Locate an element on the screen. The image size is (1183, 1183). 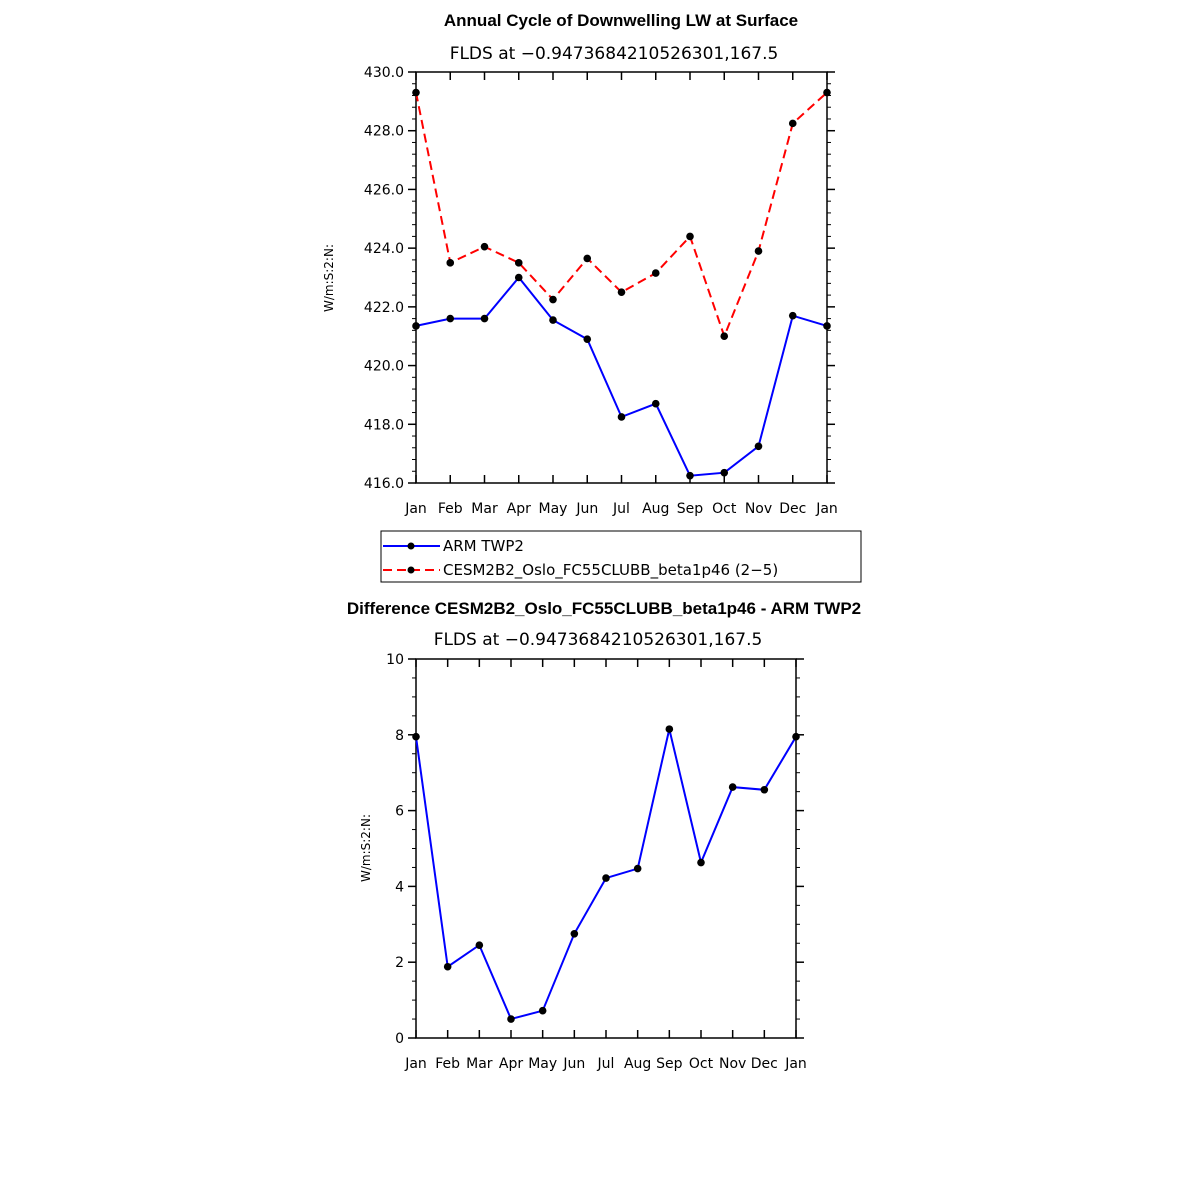
chart1-ylabel: W/m:S:2:N: is located at coordinates (329, 278).